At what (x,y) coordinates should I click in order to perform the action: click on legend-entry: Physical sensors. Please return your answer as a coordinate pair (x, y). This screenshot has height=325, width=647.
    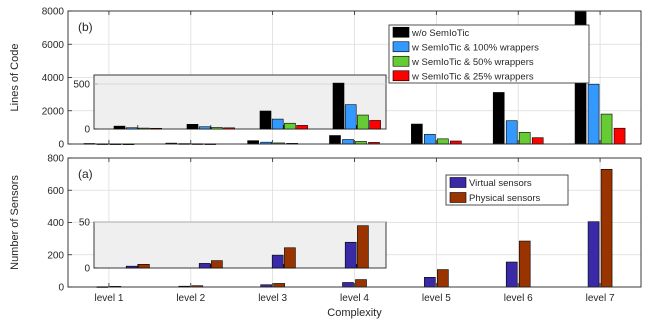
    Looking at the image, I should click on (505, 198).